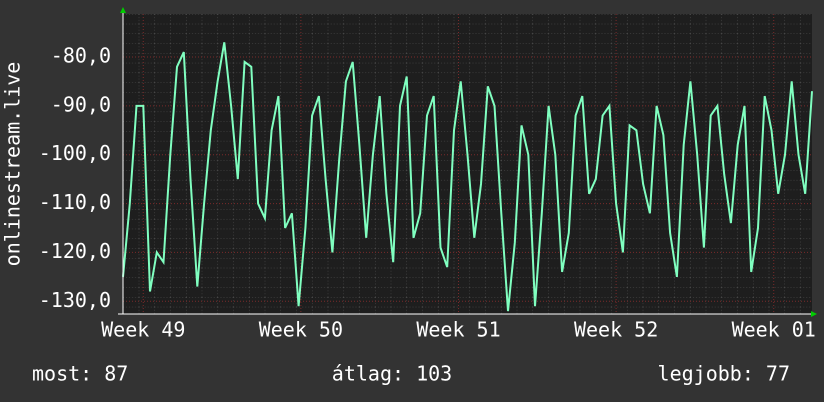 The width and height of the screenshot is (824, 402). Describe the element at coordinates (774, 330) in the screenshot. I see `x-tick-label: Week 01` at that location.